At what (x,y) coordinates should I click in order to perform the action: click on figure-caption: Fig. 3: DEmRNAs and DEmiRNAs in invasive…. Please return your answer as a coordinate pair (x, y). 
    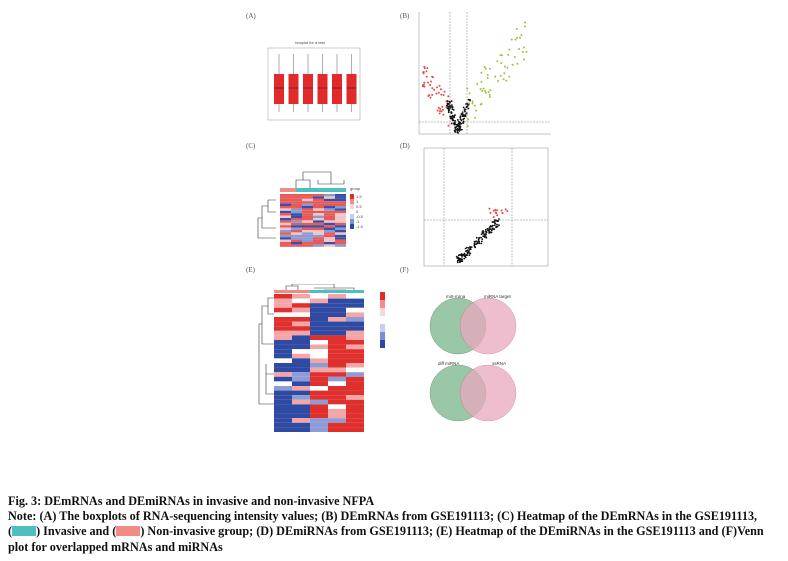
    Looking at the image, I should click on (395, 524).